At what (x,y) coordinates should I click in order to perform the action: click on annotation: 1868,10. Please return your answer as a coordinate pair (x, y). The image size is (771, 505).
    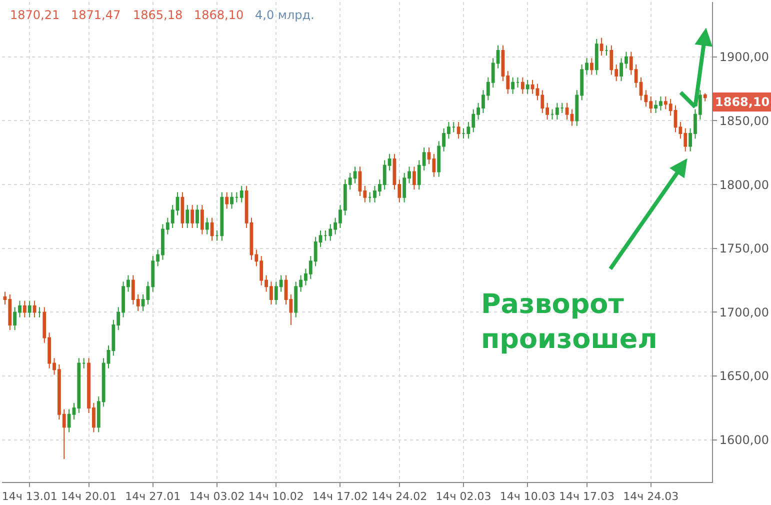
    Looking at the image, I should click on (219, 15).